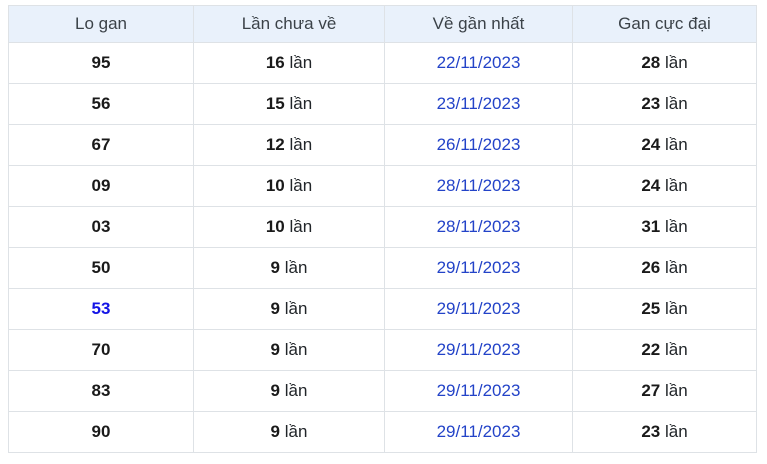  I want to click on lo-gan-cell: 09, so click(101, 186).